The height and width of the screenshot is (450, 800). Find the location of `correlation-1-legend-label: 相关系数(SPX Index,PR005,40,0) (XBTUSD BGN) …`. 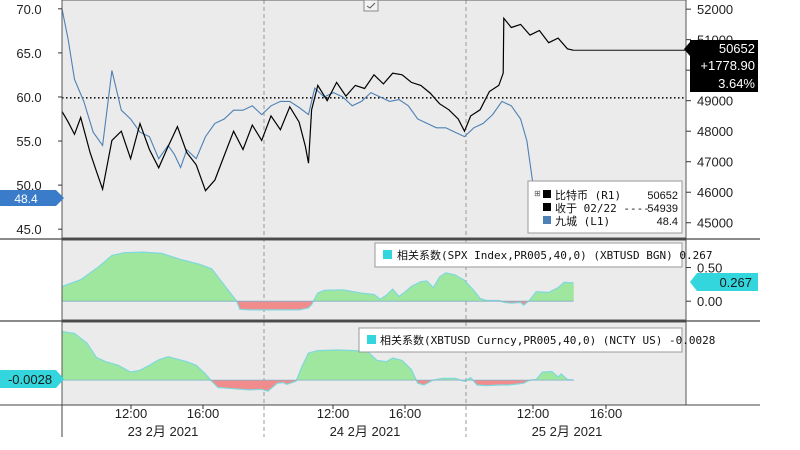

correlation-1-legend-label: 相关系数(SPX Index,PR005,40,0) (XBTUSD BGN) … is located at coordinates (555, 255).